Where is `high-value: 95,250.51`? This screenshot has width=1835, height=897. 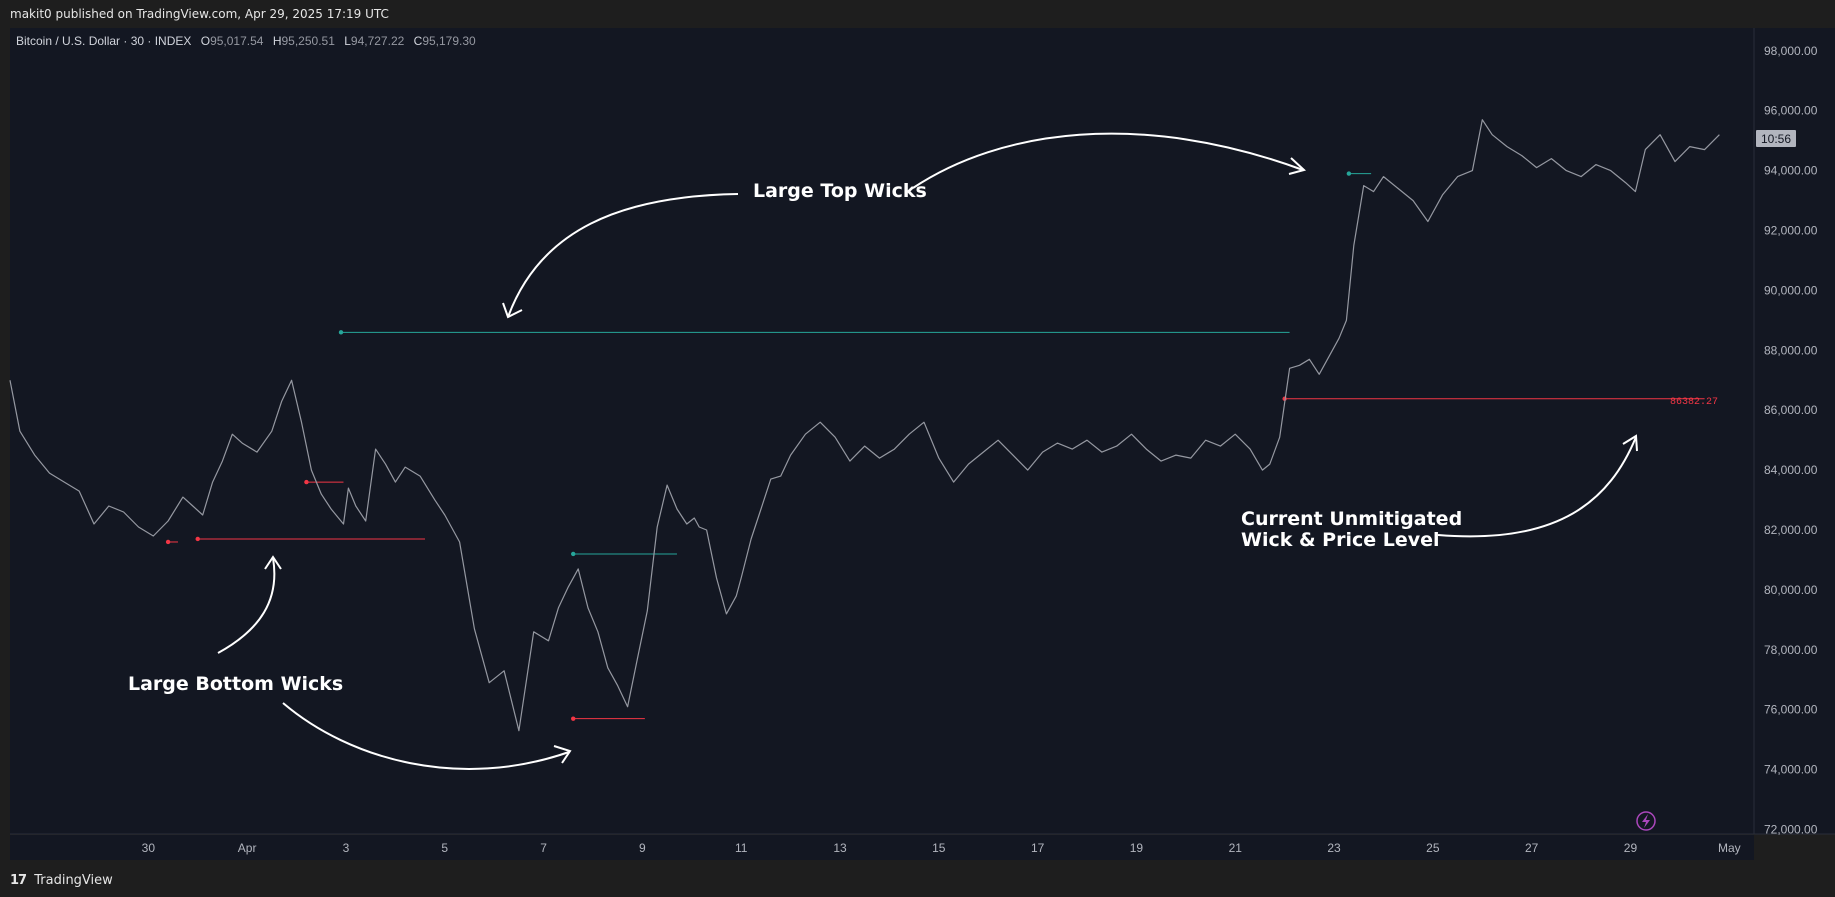 high-value: 95,250.51 is located at coordinates (308, 41).